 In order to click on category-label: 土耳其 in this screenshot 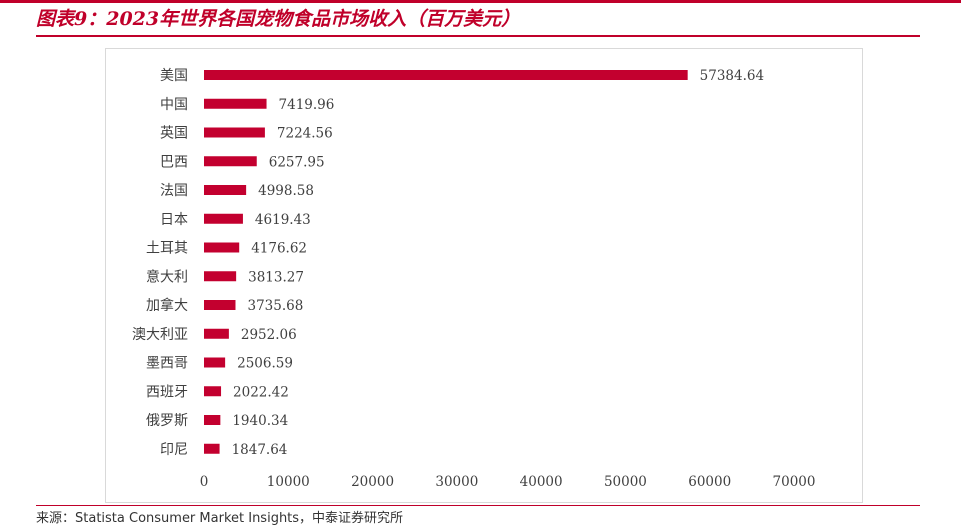, I will do `click(167, 249)`.